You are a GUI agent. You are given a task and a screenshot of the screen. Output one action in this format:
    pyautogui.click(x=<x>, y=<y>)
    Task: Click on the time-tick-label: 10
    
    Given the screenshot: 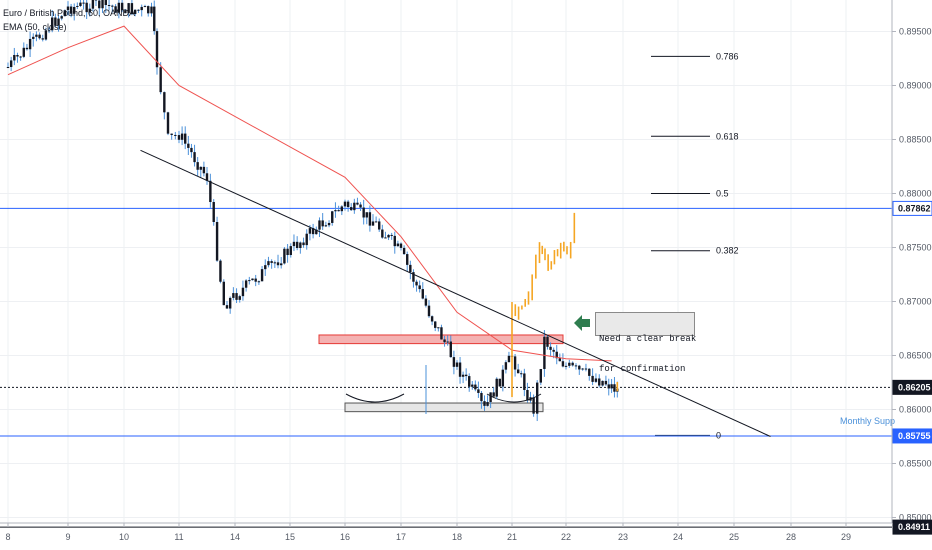 What is the action you would take?
    pyautogui.click(x=124, y=537)
    